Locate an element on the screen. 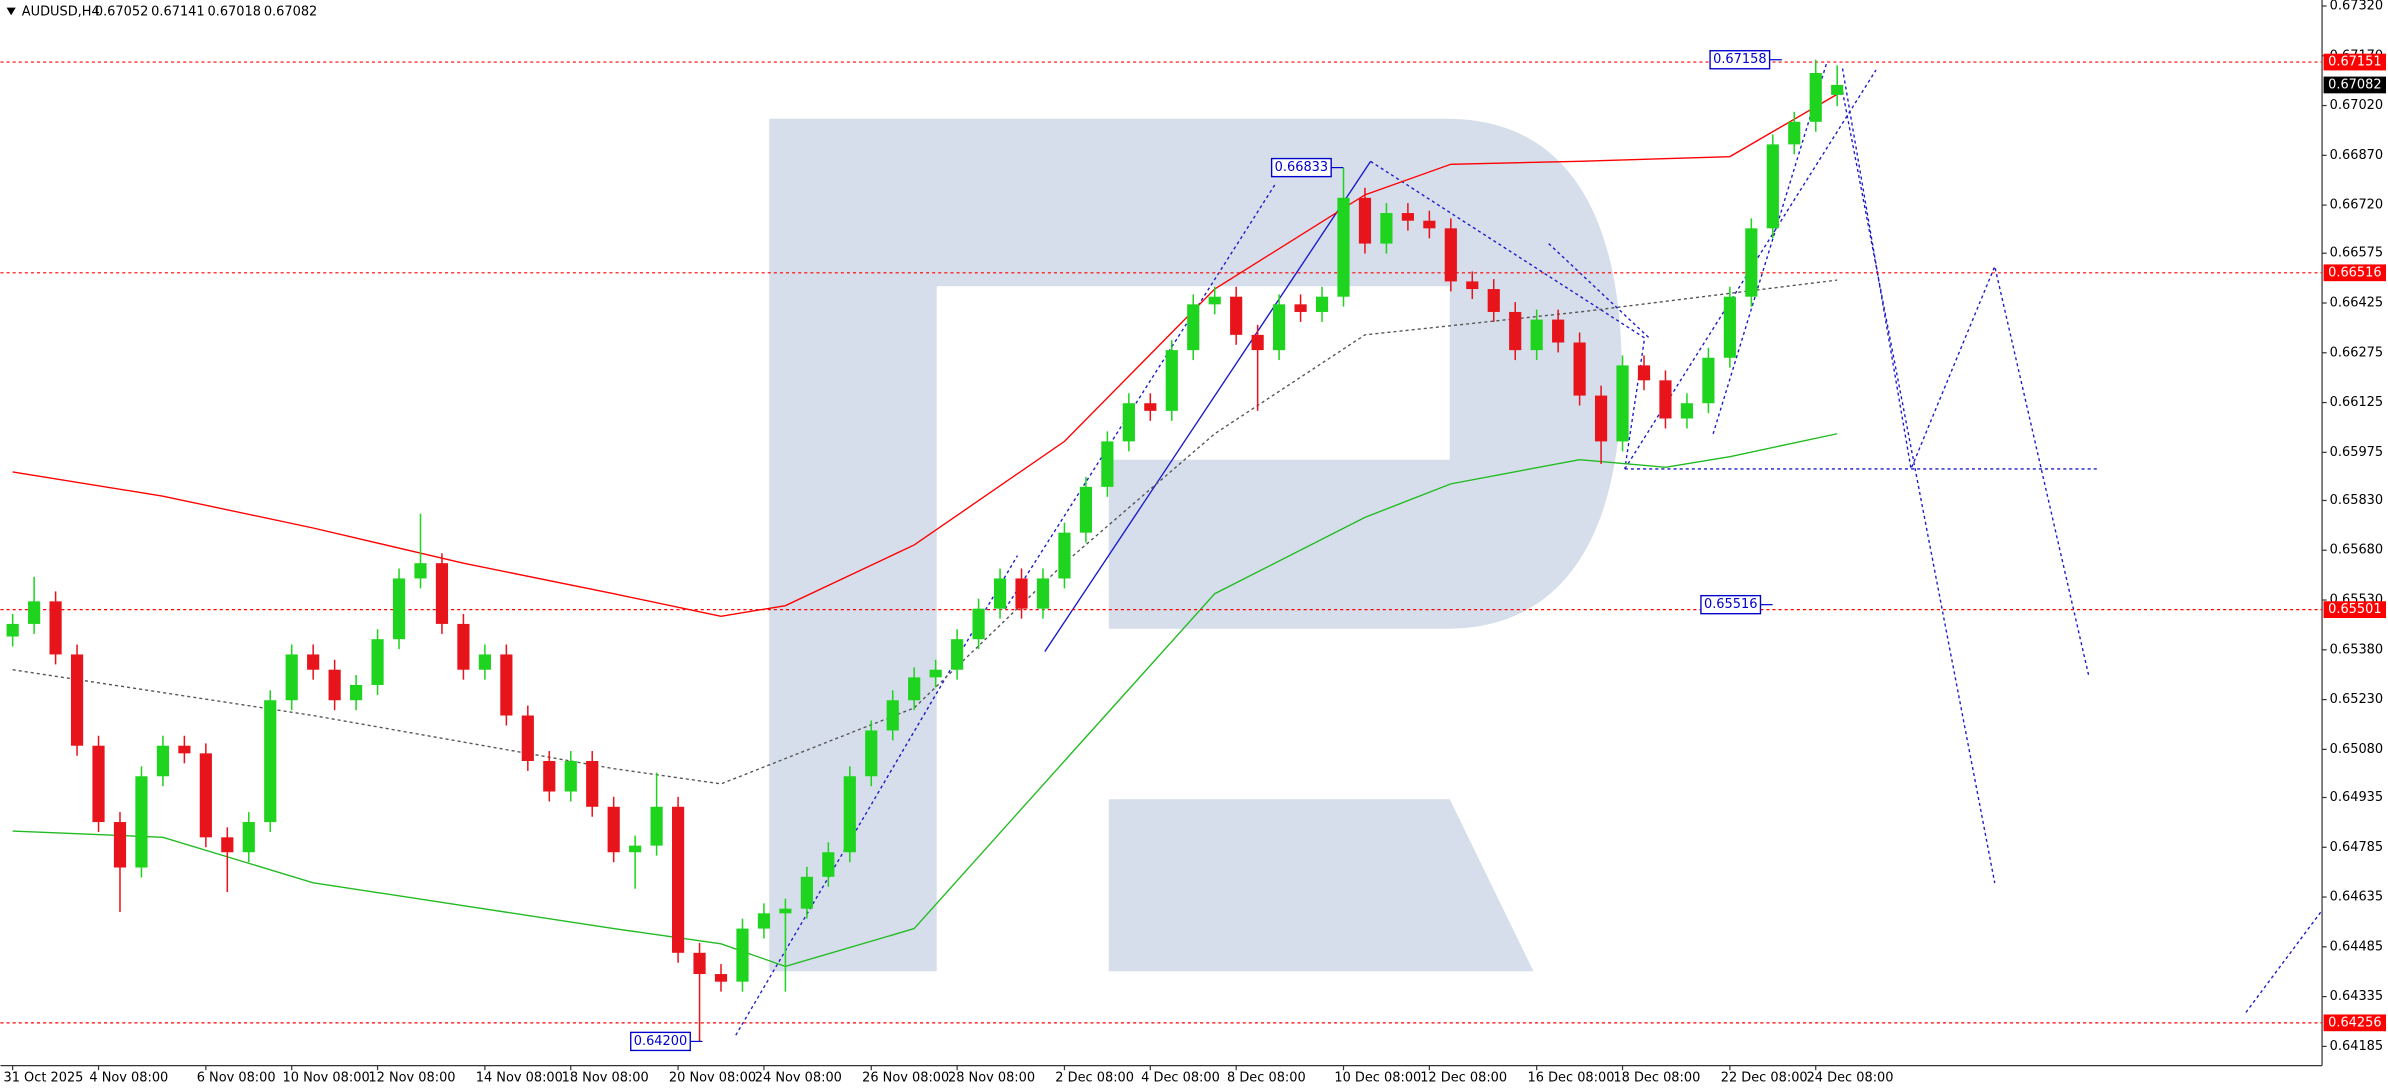 The width and height of the screenshot is (2388, 1090). x-tick-label: 16 Dec 08:00 is located at coordinates (1571, 1077).